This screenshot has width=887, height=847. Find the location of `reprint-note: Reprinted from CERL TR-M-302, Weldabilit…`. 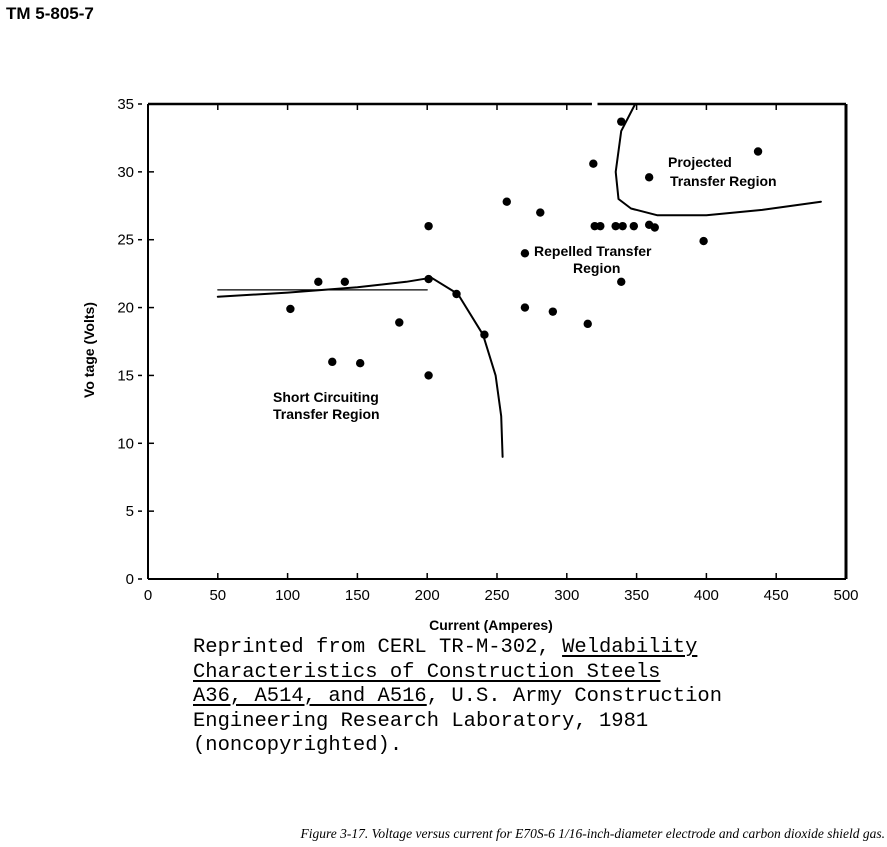

reprint-note: Reprinted from CERL TR-M-302, Weldabilit… is located at coordinates (457, 697).